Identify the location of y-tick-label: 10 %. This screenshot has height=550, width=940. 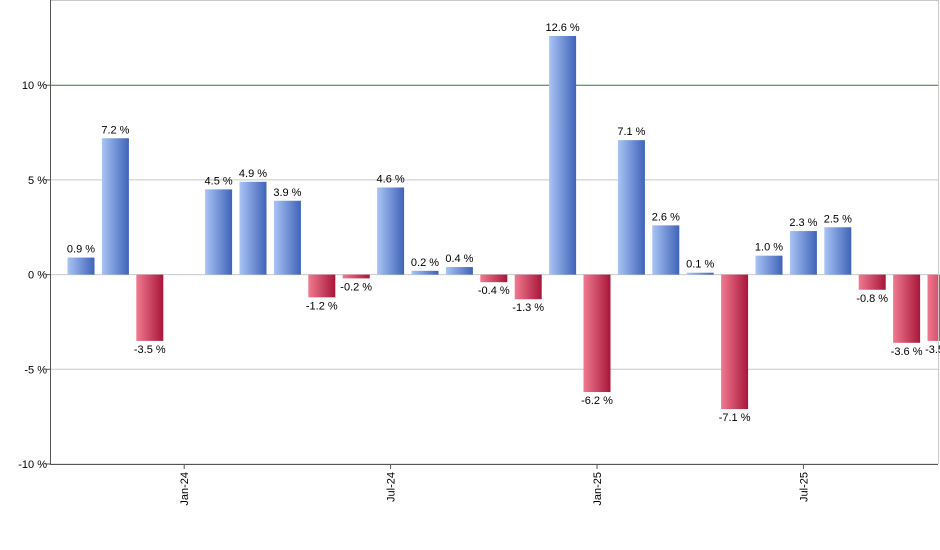
(34, 86).